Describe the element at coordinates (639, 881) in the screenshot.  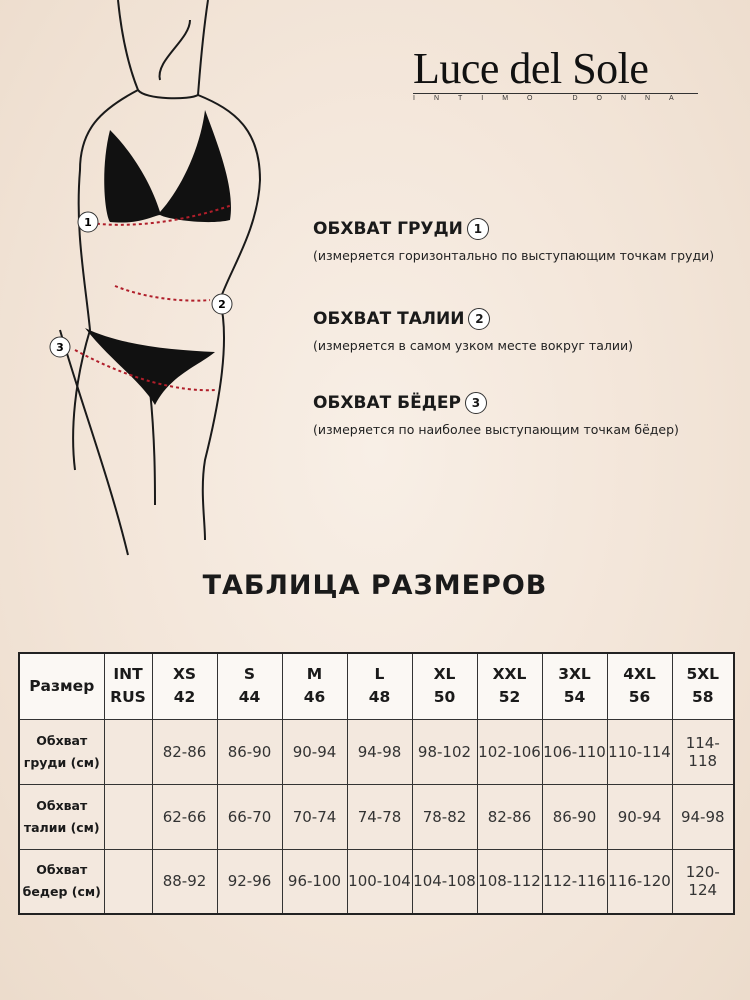
I see `table-cell: 116-120` at that location.